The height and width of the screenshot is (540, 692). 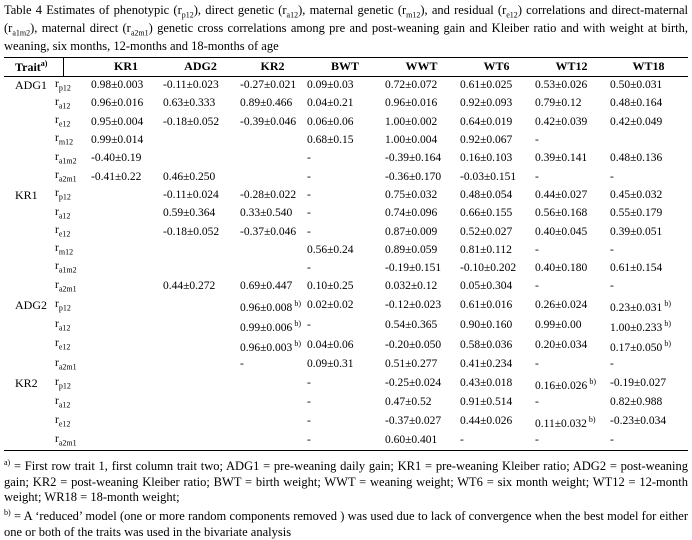 I want to click on col-header-kr2: KR2, so click(x=272, y=67).